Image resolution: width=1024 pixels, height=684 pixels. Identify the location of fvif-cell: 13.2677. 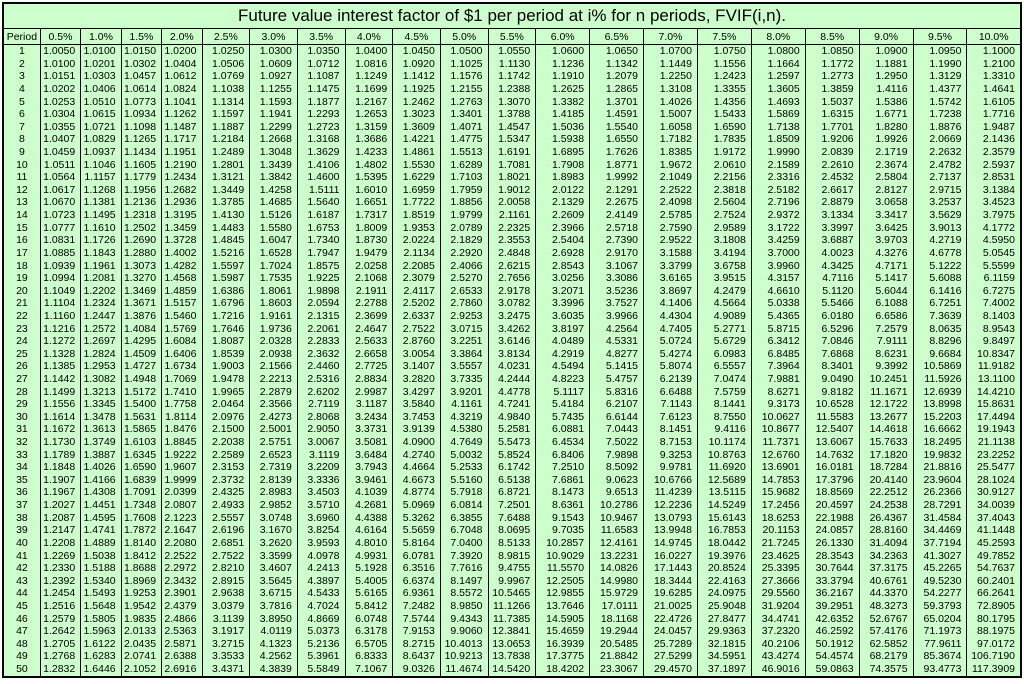
(886, 417).